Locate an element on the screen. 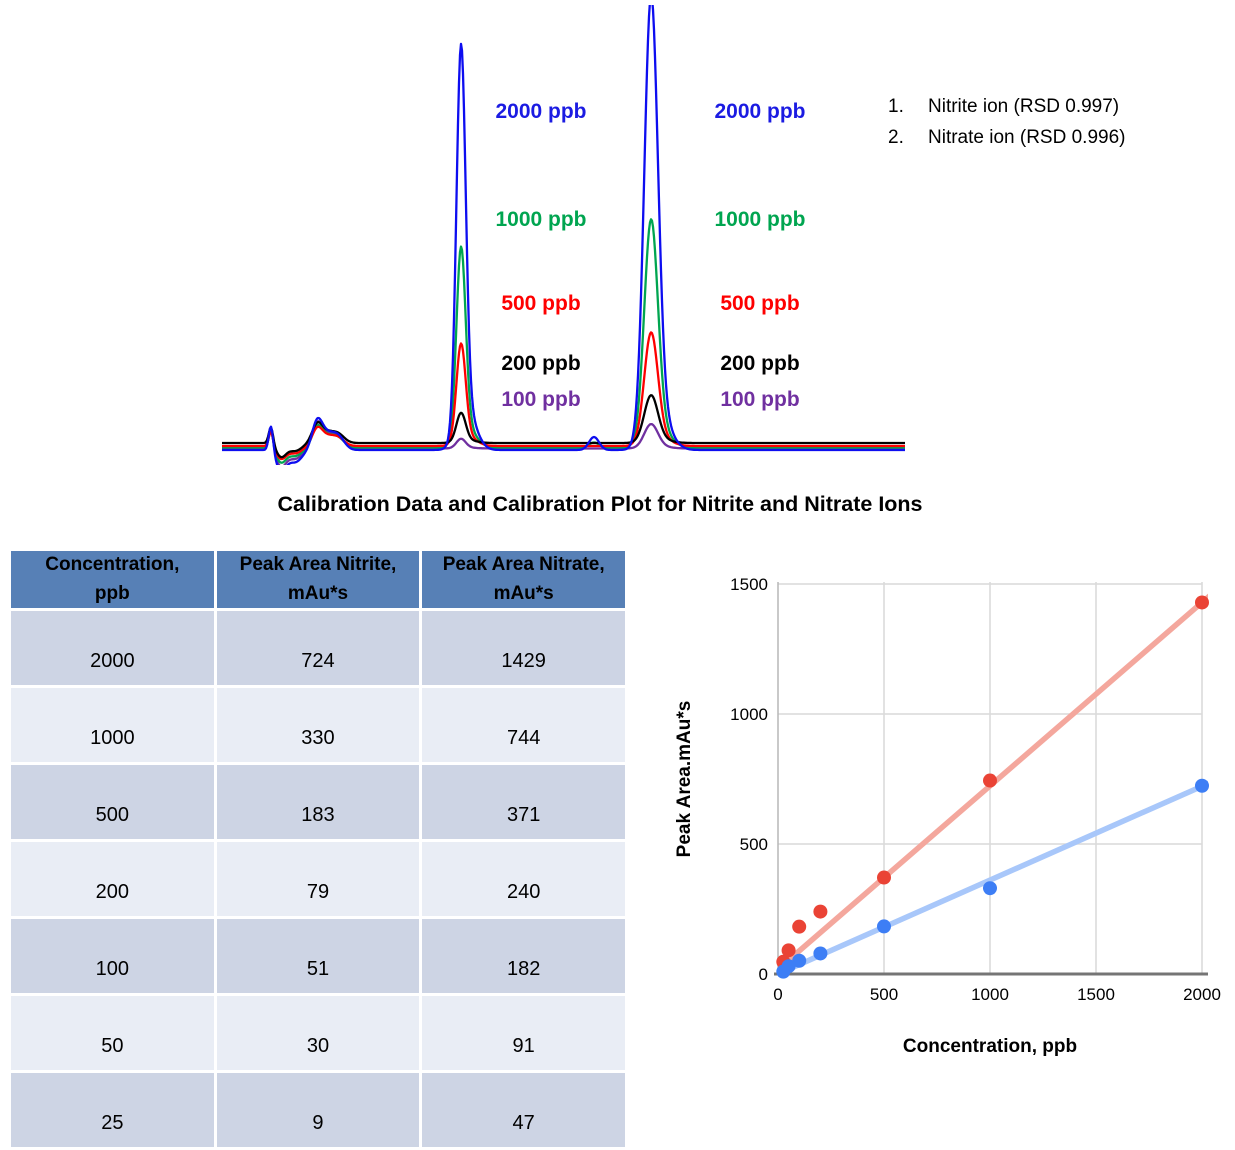 The image size is (1235, 1150). conc-label-nitrite-500-ppb: 500 ppb is located at coordinates (541, 303).